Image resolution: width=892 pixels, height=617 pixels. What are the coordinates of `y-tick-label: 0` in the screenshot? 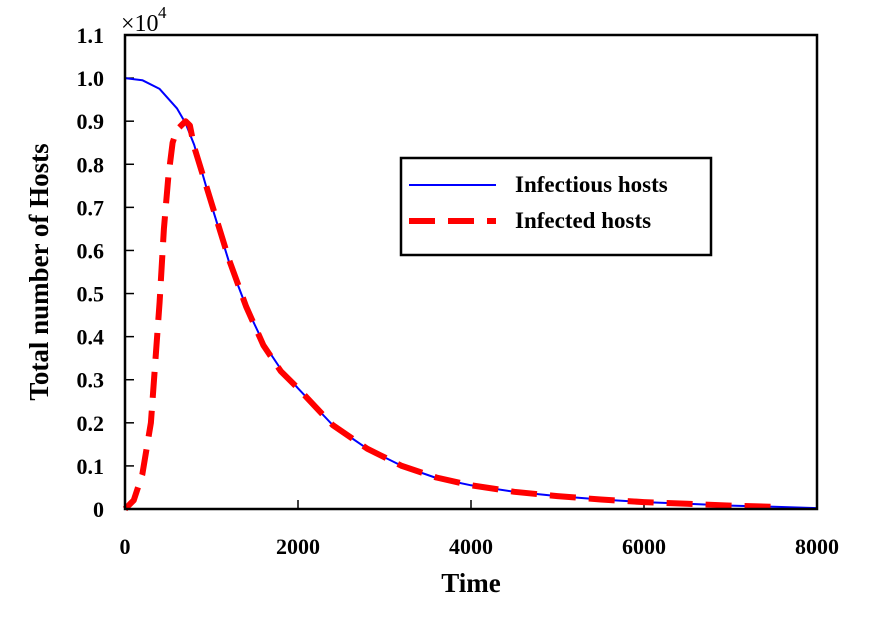 It's located at (98, 509).